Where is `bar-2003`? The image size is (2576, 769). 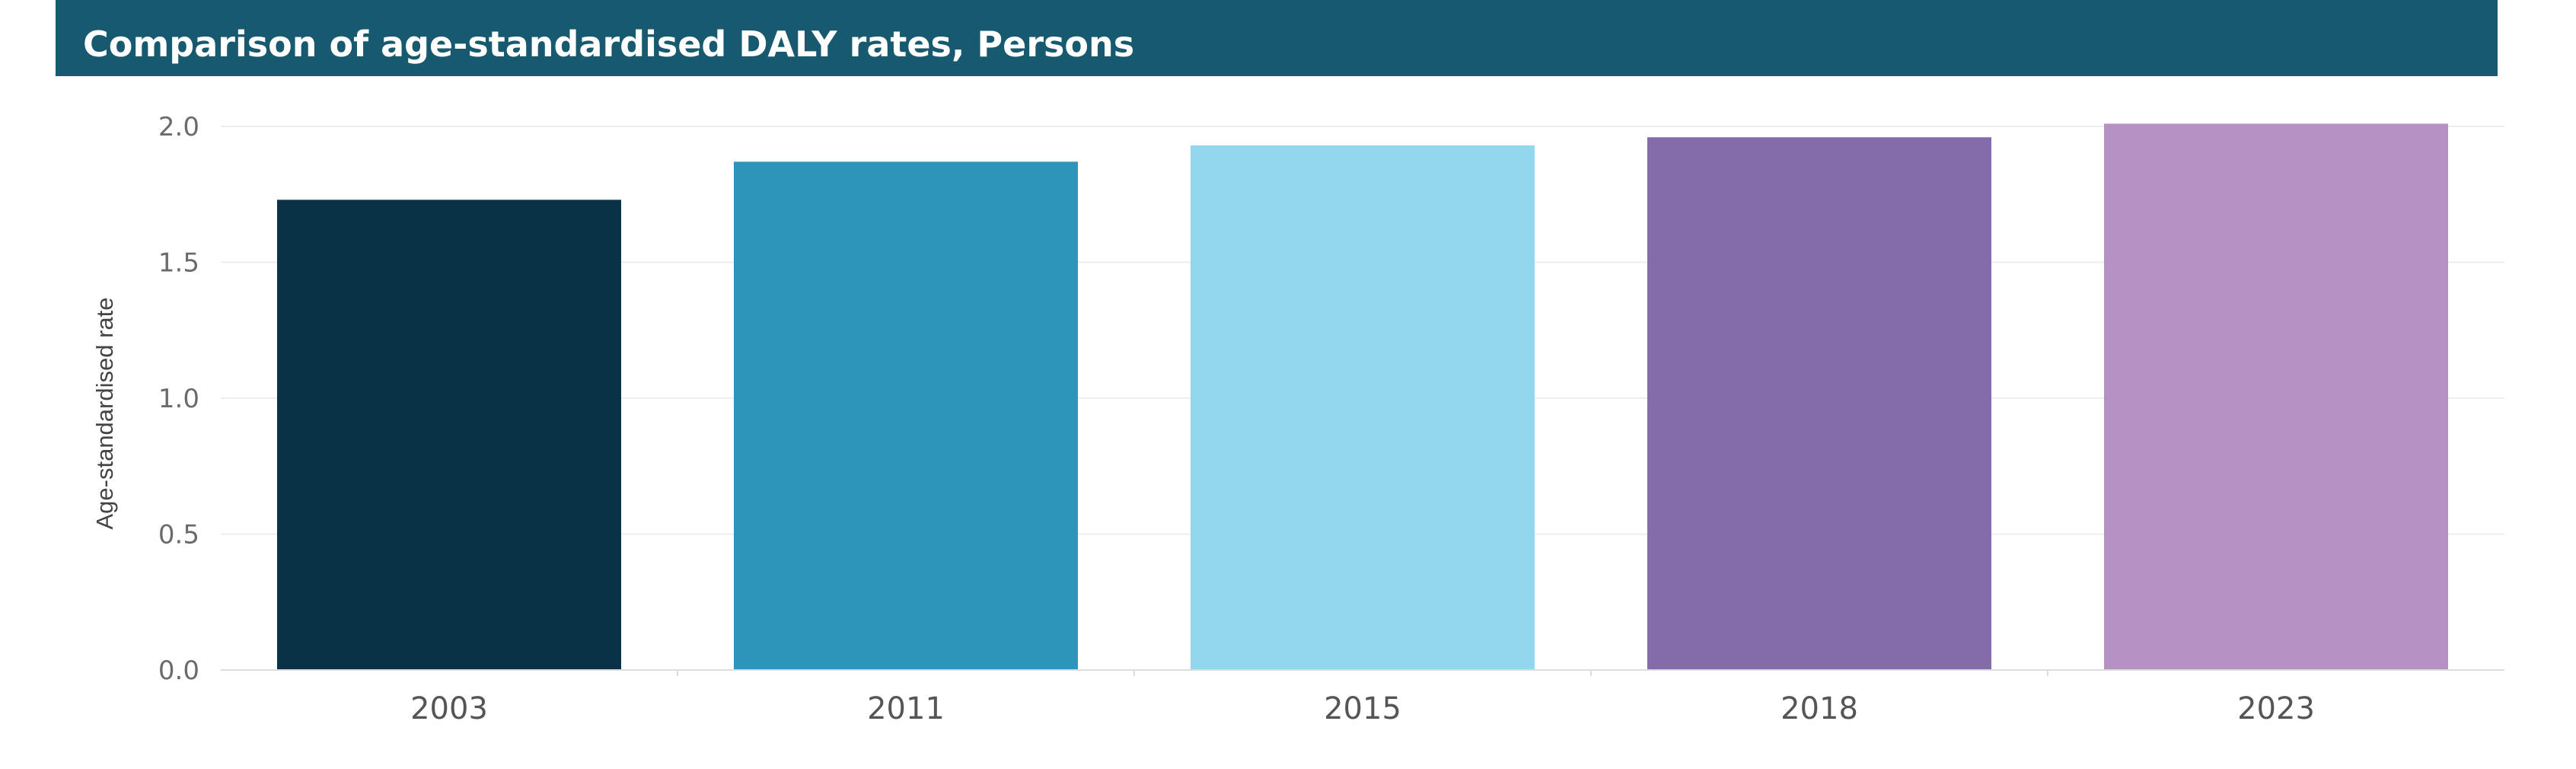
bar-2003 is located at coordinates (449, 434).